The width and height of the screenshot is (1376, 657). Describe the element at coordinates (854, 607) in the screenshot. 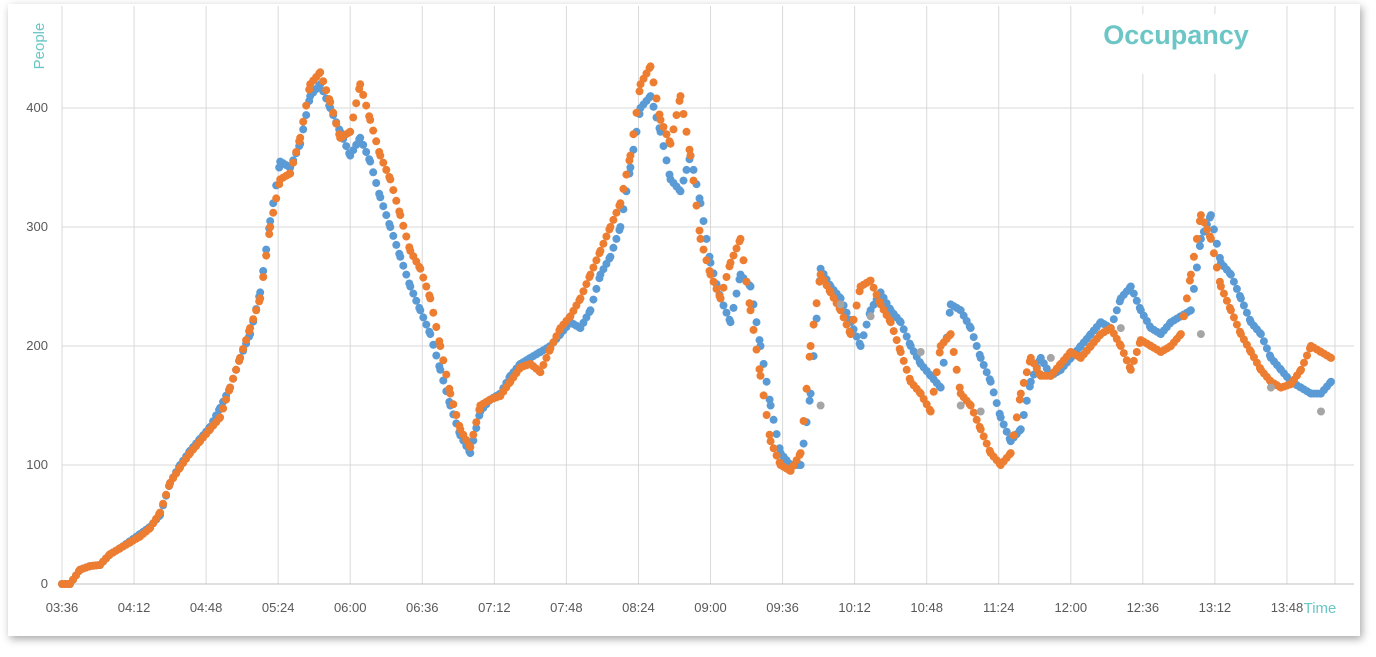

I see `x-tick-label: 10:12` at that location.